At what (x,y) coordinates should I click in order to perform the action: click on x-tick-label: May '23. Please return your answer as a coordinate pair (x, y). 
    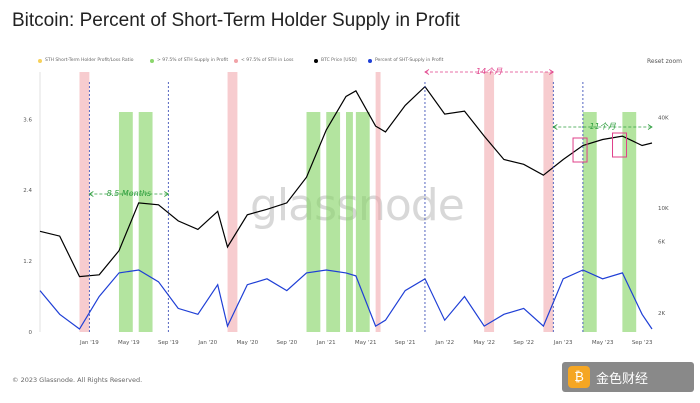
    Looking at the image, I should click on (603, 343).